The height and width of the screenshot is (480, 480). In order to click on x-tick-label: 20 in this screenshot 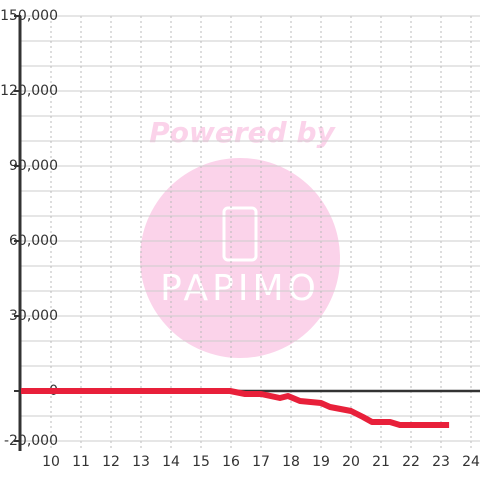, I will do `click(351, 462)`.